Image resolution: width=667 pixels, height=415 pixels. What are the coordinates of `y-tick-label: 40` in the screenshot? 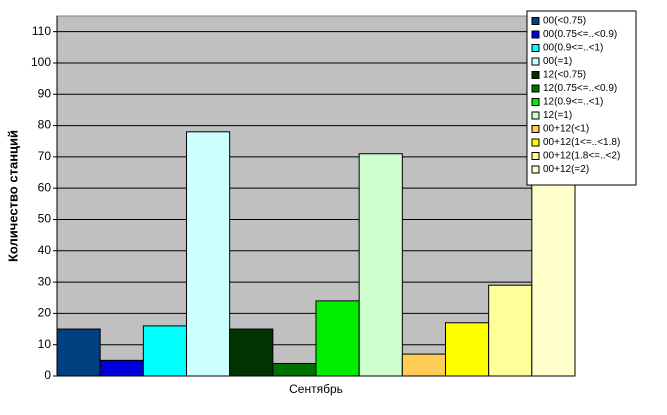 It's located at (45, 250).